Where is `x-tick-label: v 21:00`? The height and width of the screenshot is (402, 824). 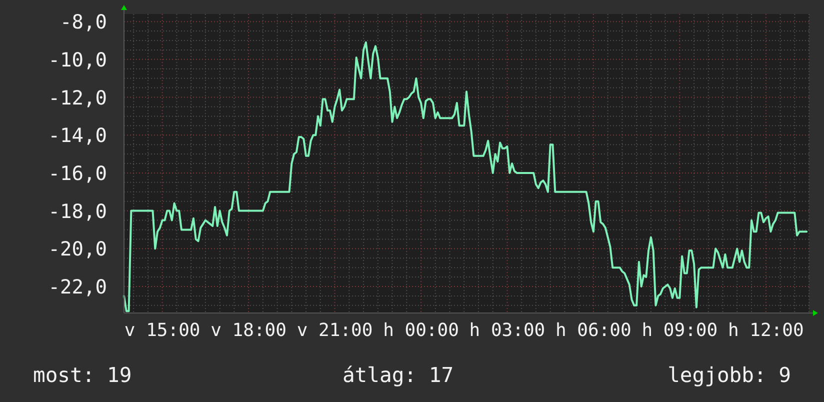 x-tick-label: v 21:00 is located at coordinates (334, 330).